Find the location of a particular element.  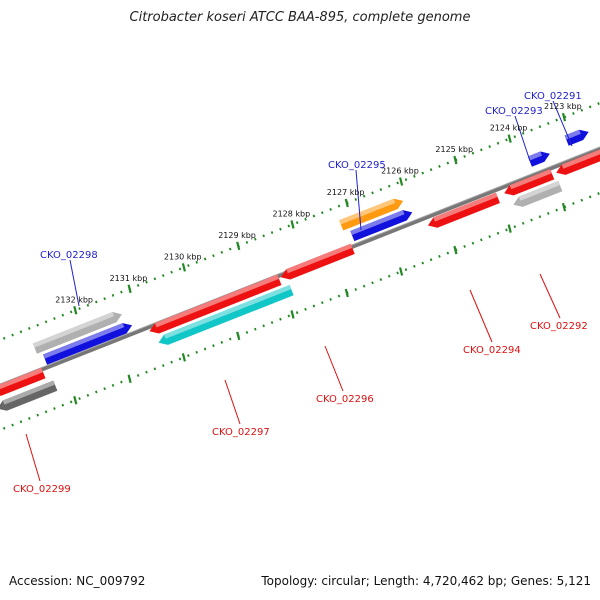

gene-cko-02298-bevel is located at coordinates (84, 341).